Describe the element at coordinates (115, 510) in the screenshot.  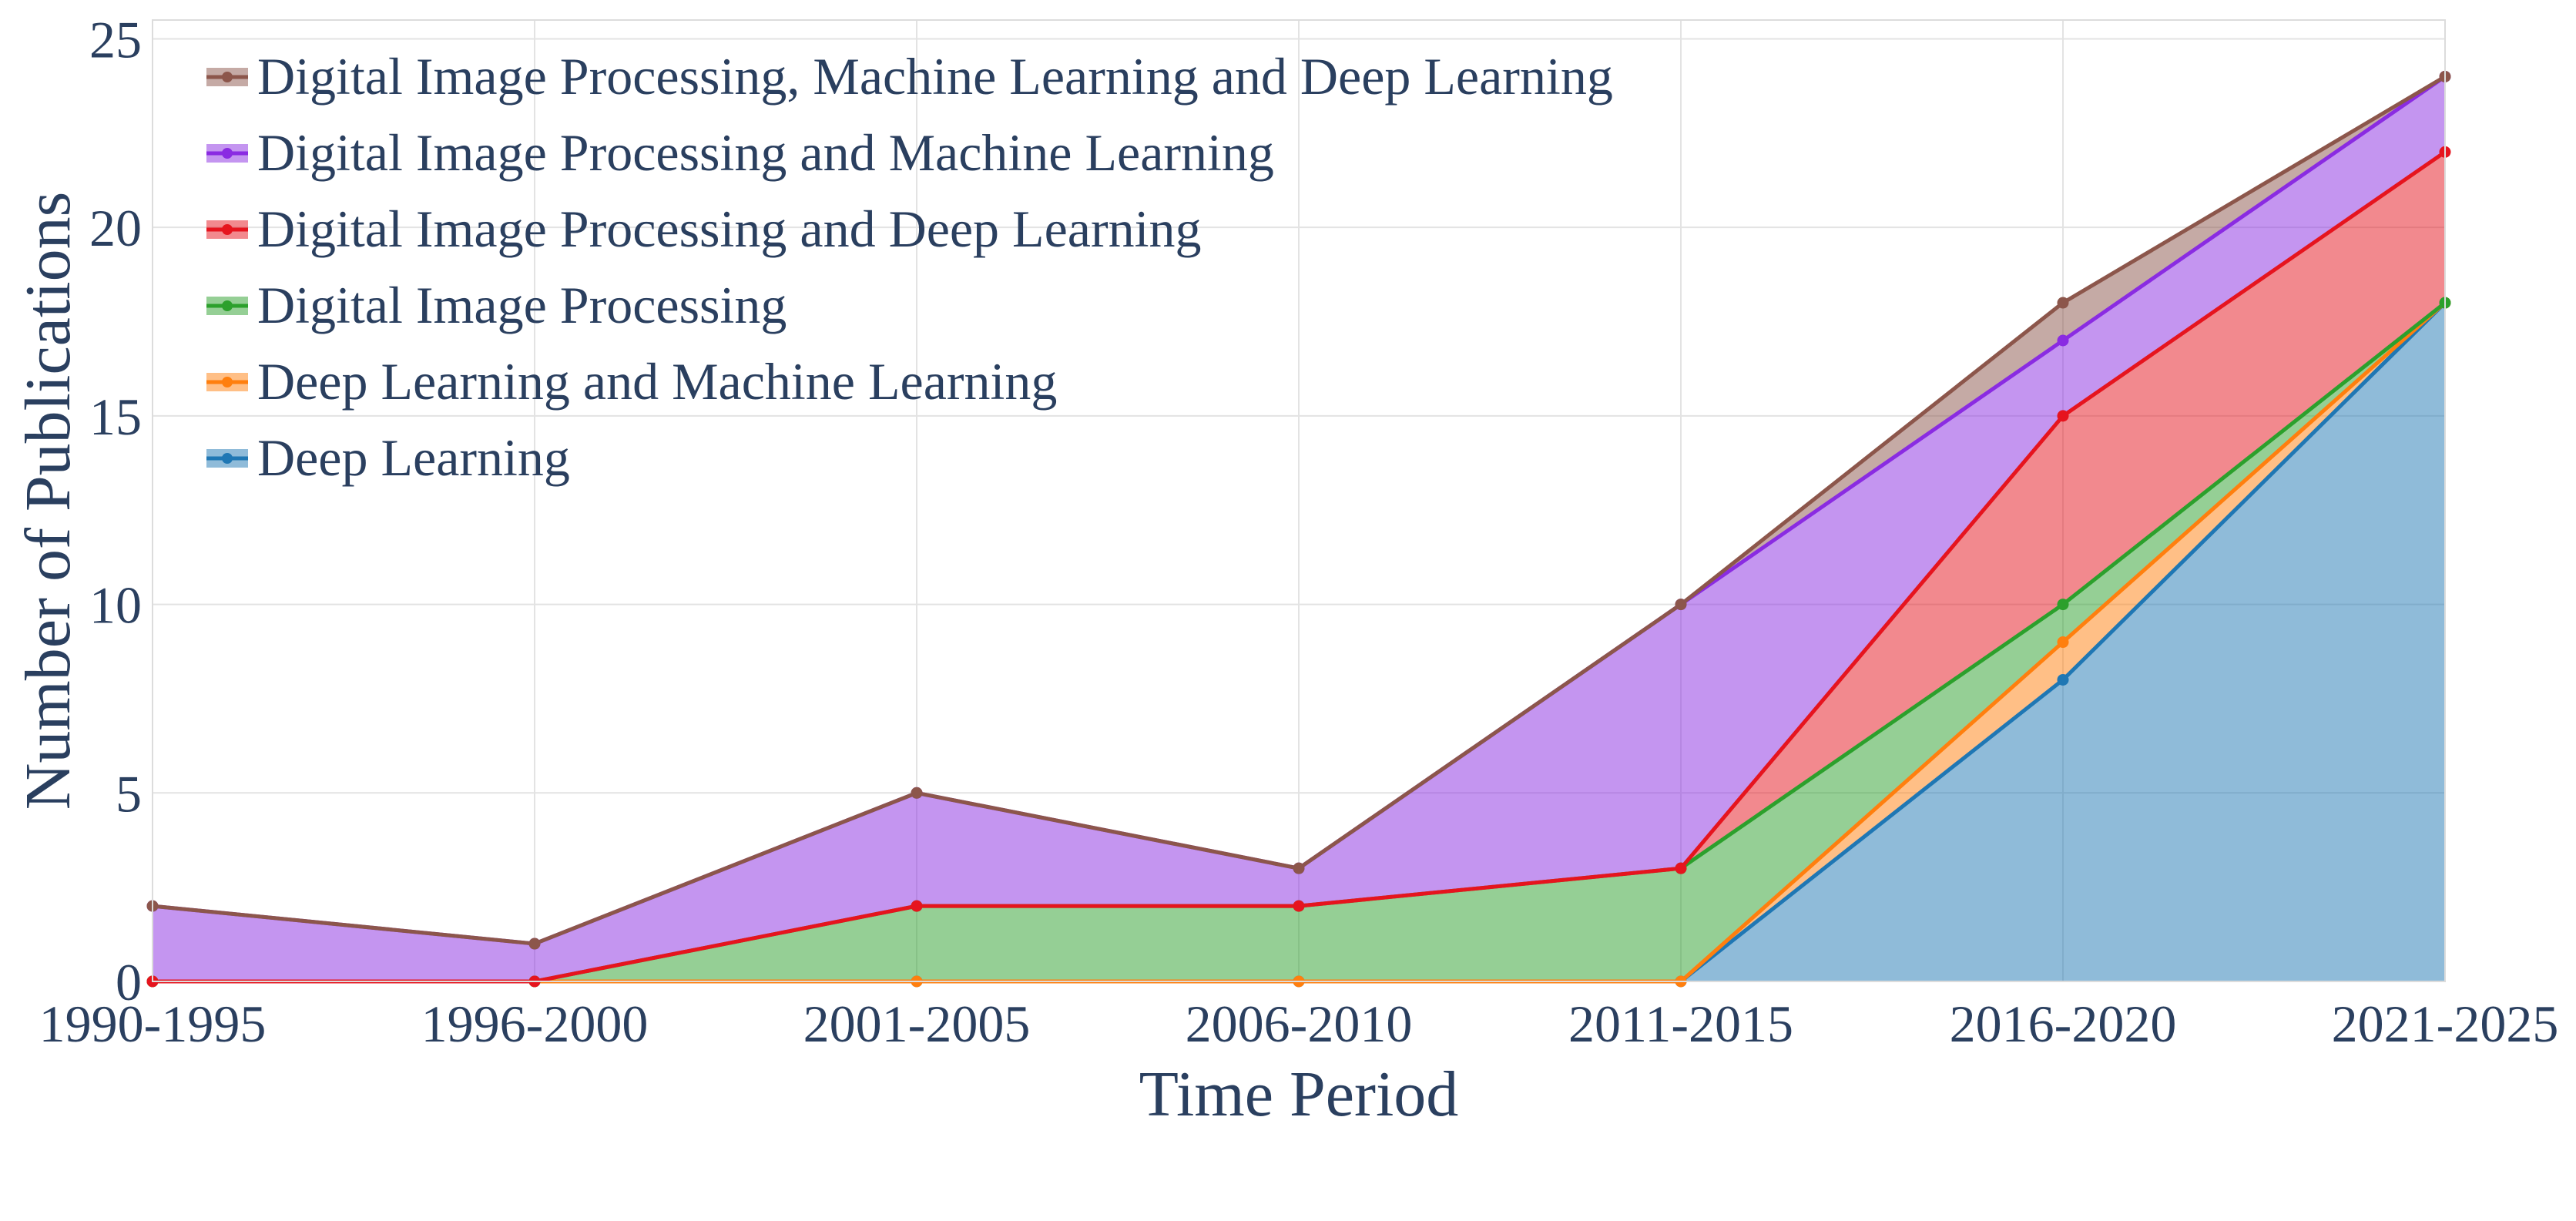
I see `y-tick-labels: 0 5 10 15 20 25` at that location.